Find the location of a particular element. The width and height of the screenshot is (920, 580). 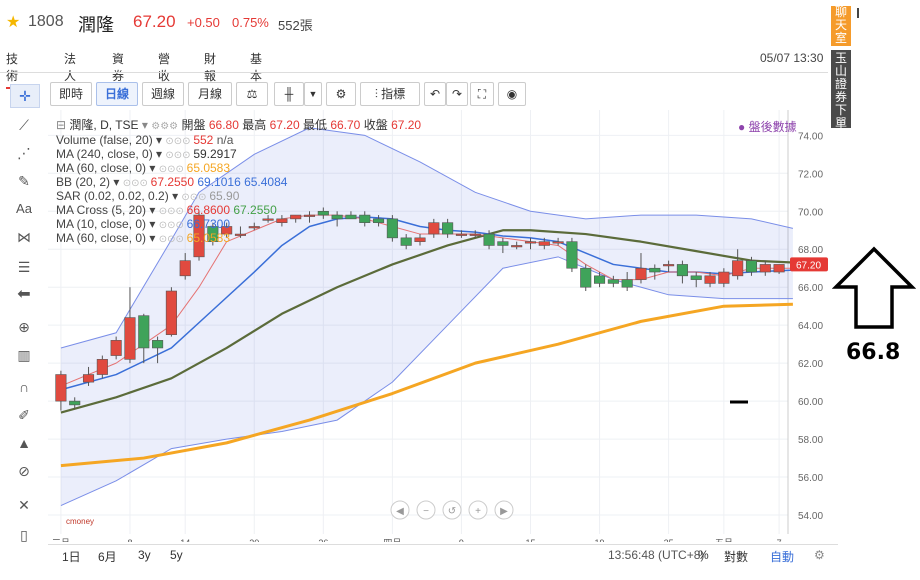

monthly-button: 月線 is located at coordinates (210, 94).